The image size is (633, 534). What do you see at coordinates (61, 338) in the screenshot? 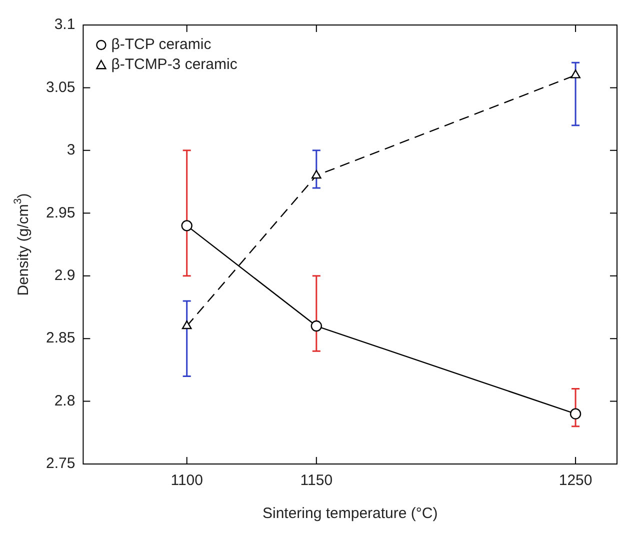
I see `y-tick-label: 2.85` at bounding box center [61, 338].